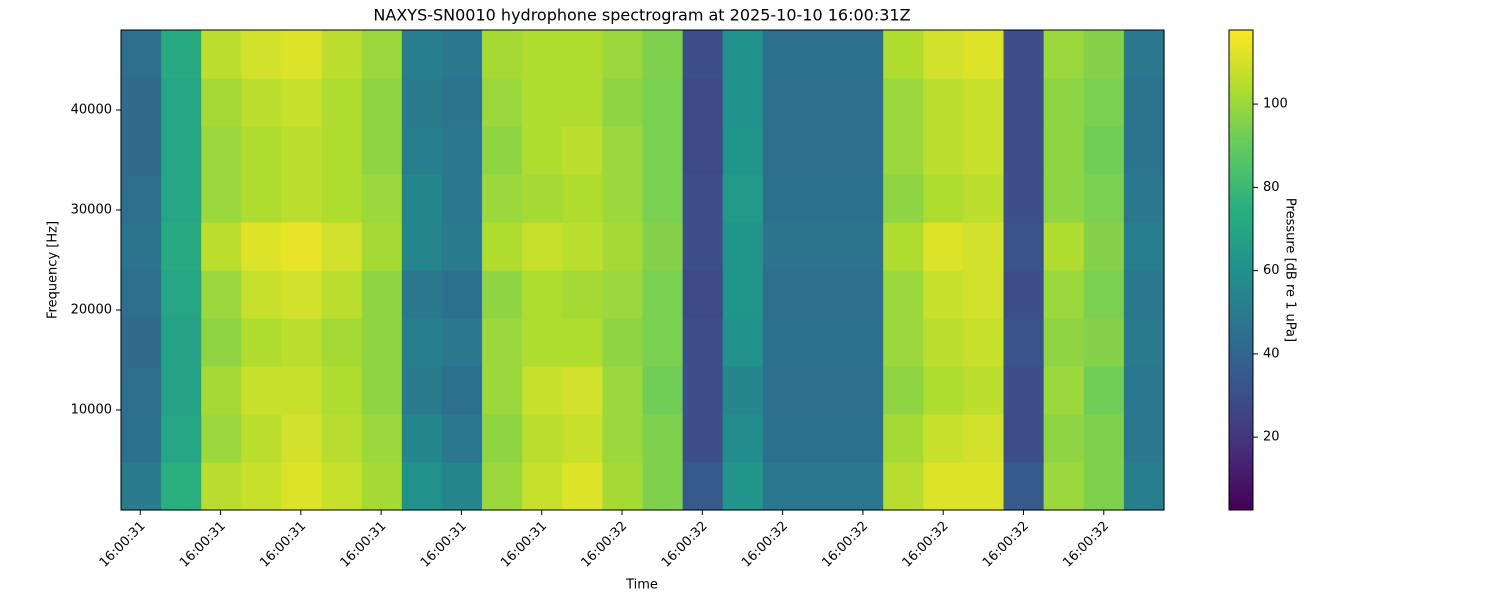  Describe the element at coordinates (91, 410) in the screenshot. I see `y-tick-label: 10000` at that location.